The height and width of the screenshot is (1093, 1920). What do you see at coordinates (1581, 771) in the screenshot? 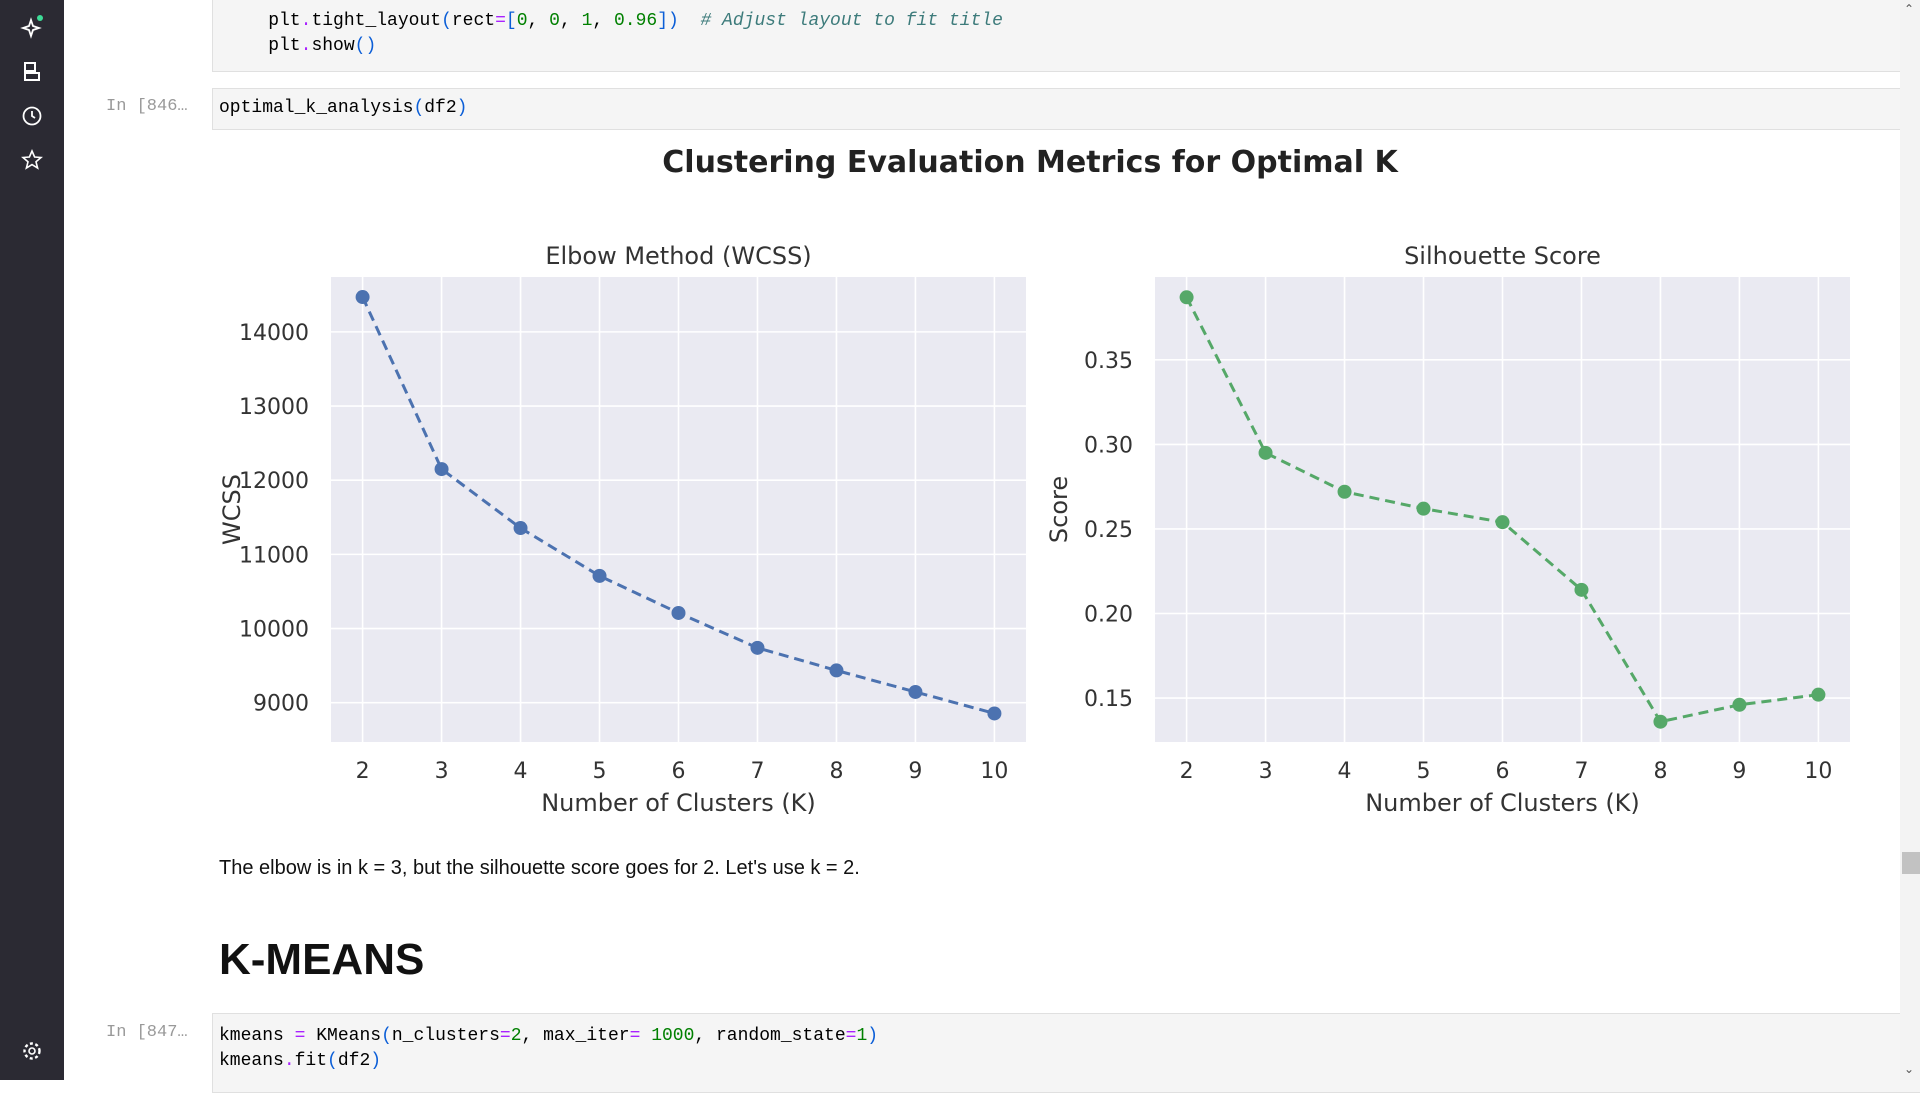
I see `x-tick-label: 7` at bounding box center [1581, 771].